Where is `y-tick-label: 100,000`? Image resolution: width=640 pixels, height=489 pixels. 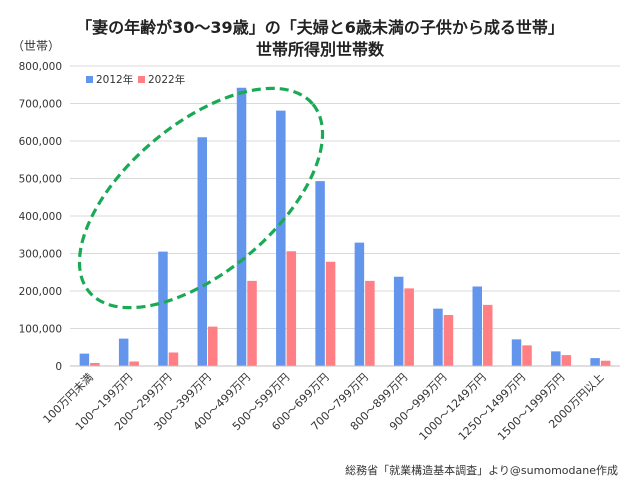
y-tick-label: 100,000 is located at coordinates (40, 330).